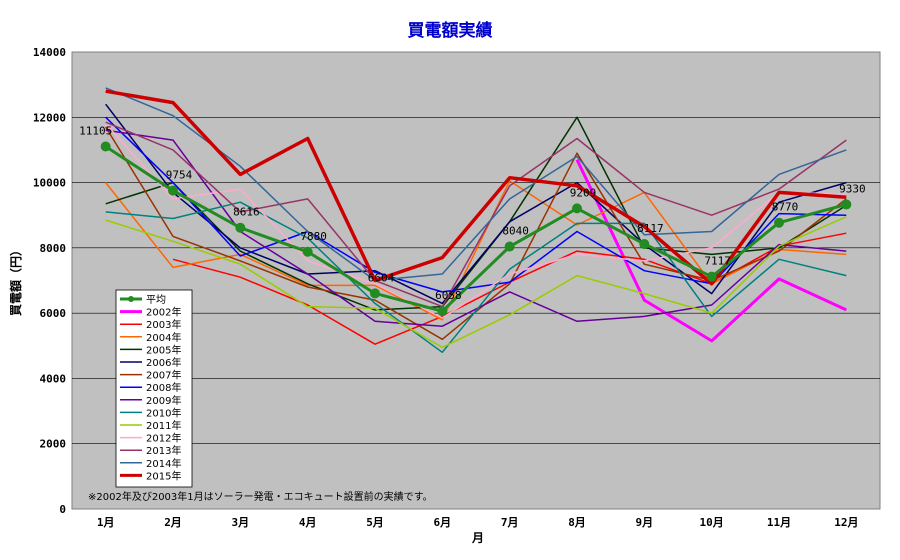 The width and height of the screenshot is (900, 560). Describe the element at coordinates (163, 425) in the screenshot. I see `legend-label: 2011年` at that location.